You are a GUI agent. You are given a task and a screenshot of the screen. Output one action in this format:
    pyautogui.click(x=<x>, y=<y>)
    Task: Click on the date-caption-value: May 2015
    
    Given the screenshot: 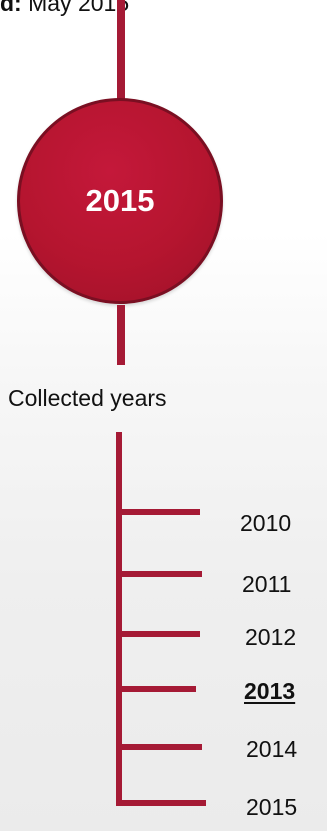 What is the action you would take?
    pyautogui.click(x=75, y=8)
    